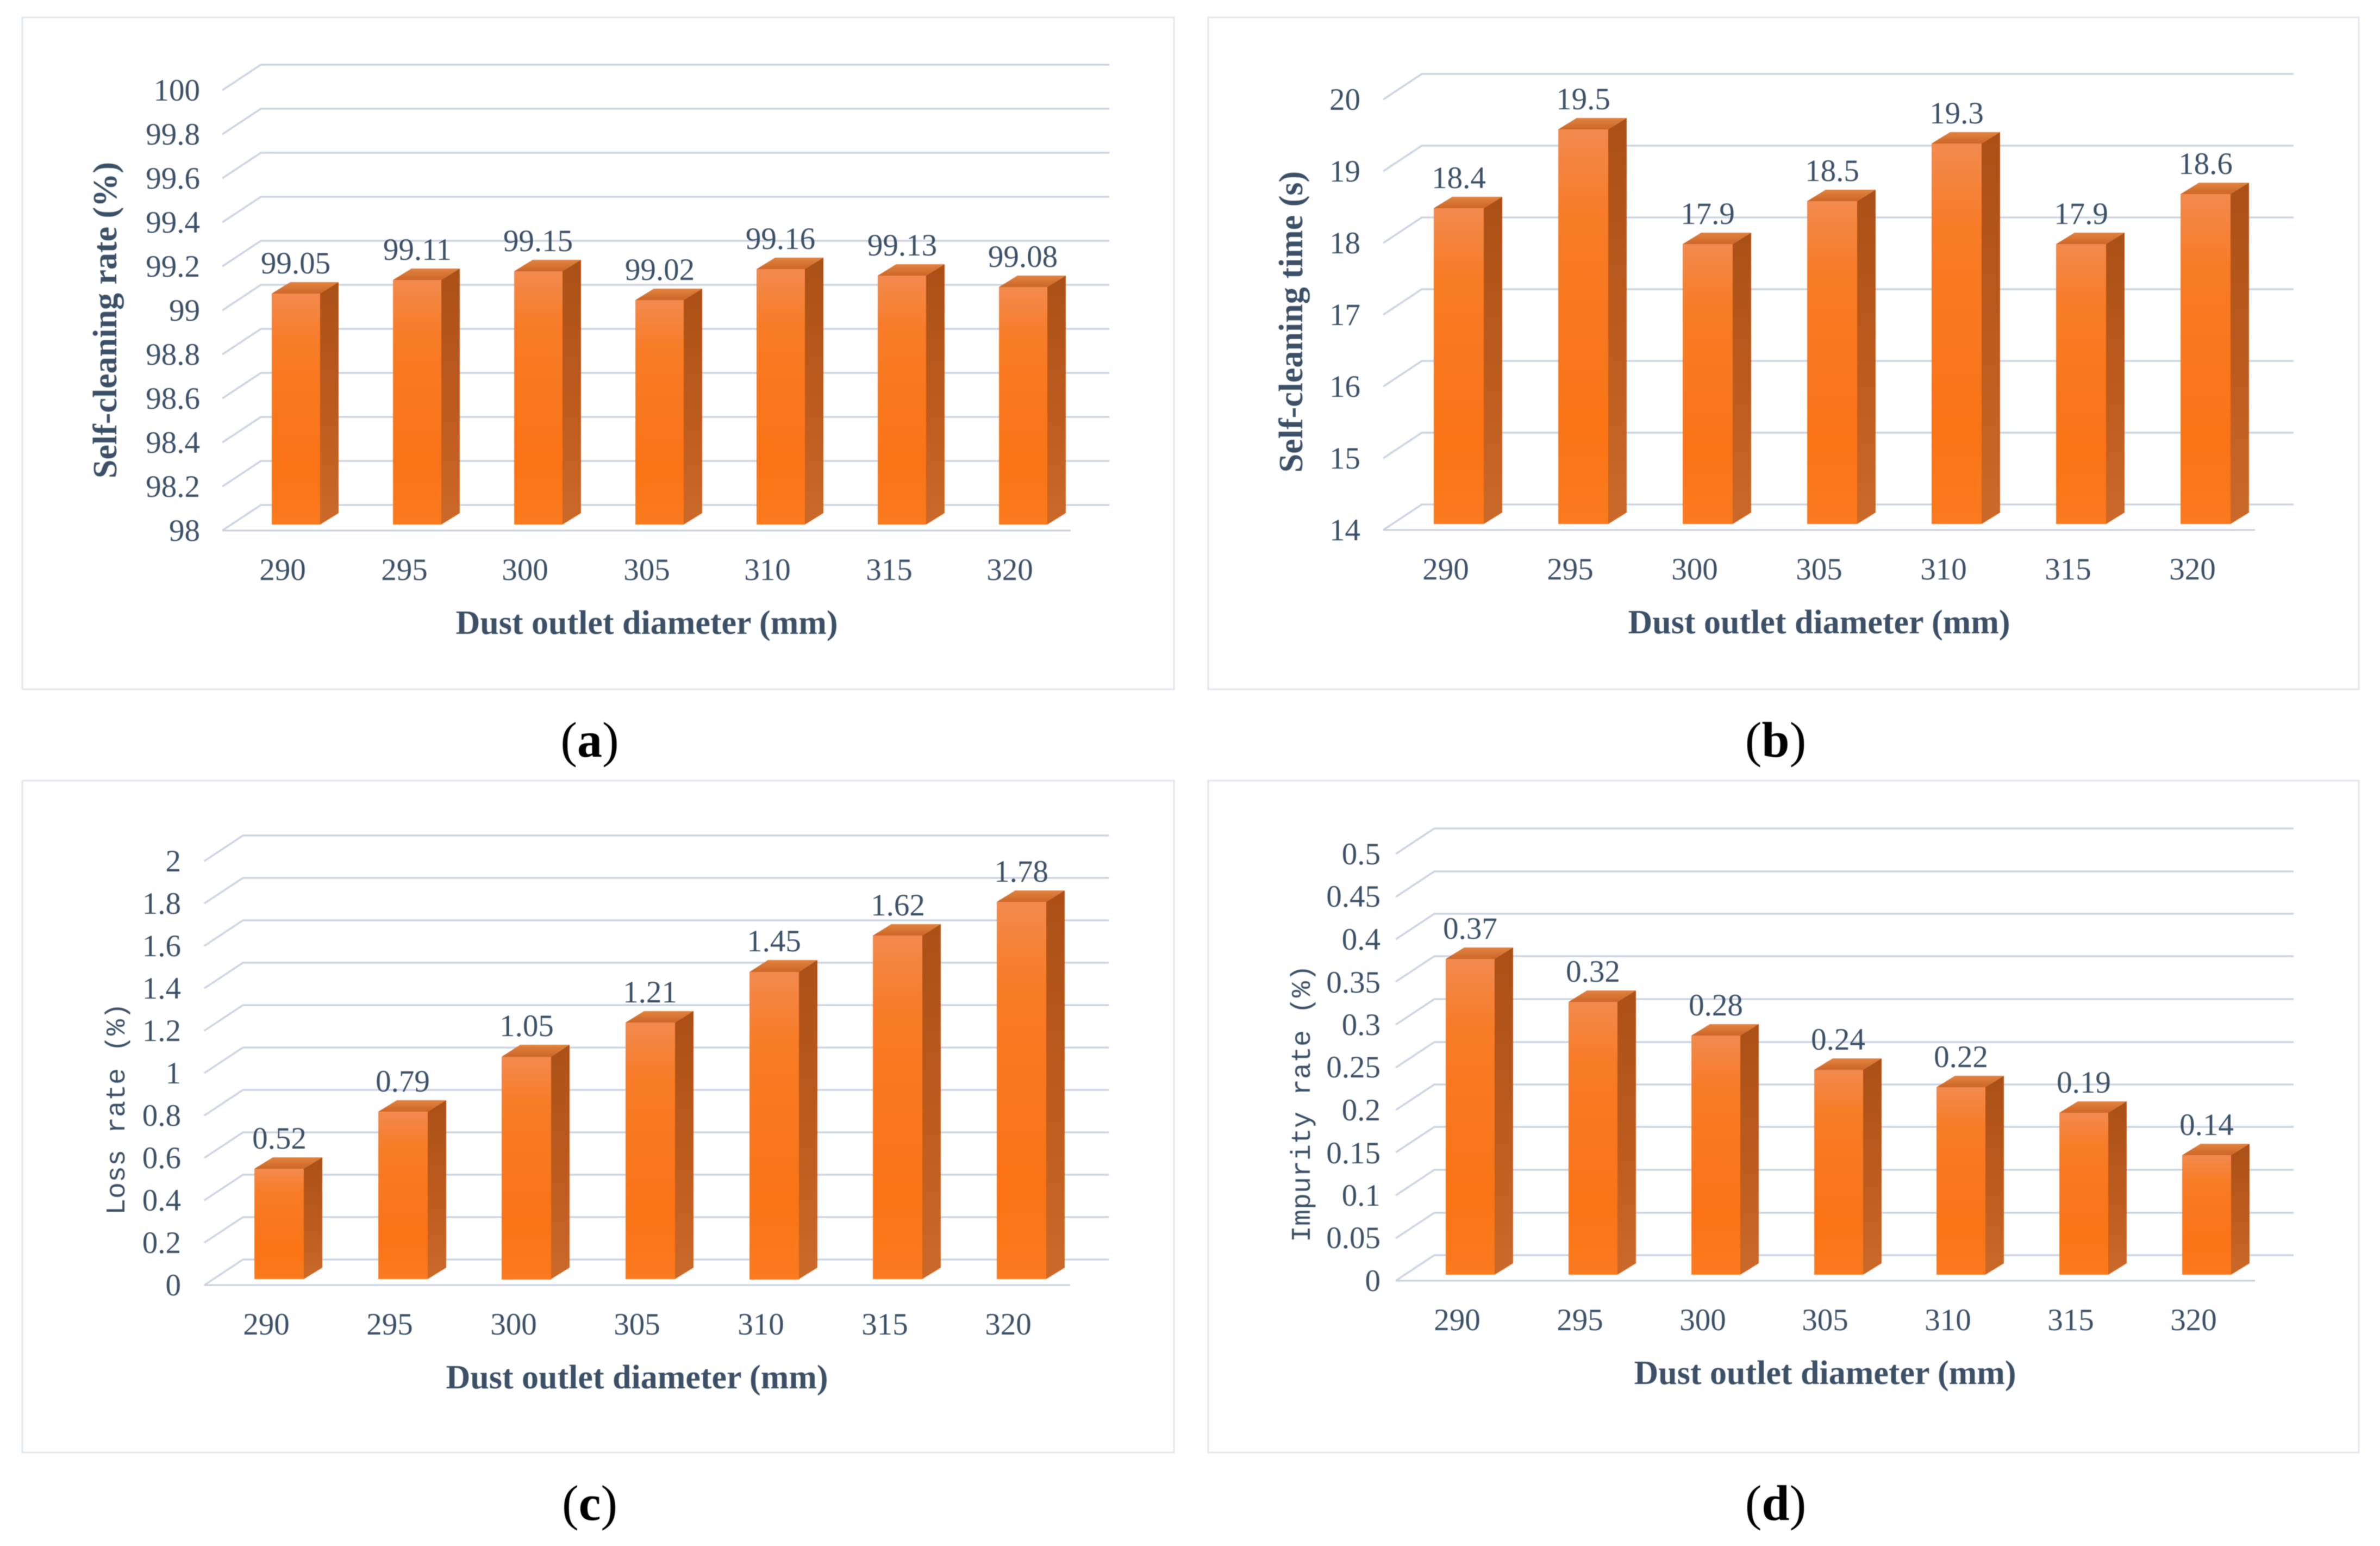  What do you see at coordinates (1303, 1103) in the screenshot?
I see `svg-text: Impurity rate (%)` at bounding box center [1303, 1103].